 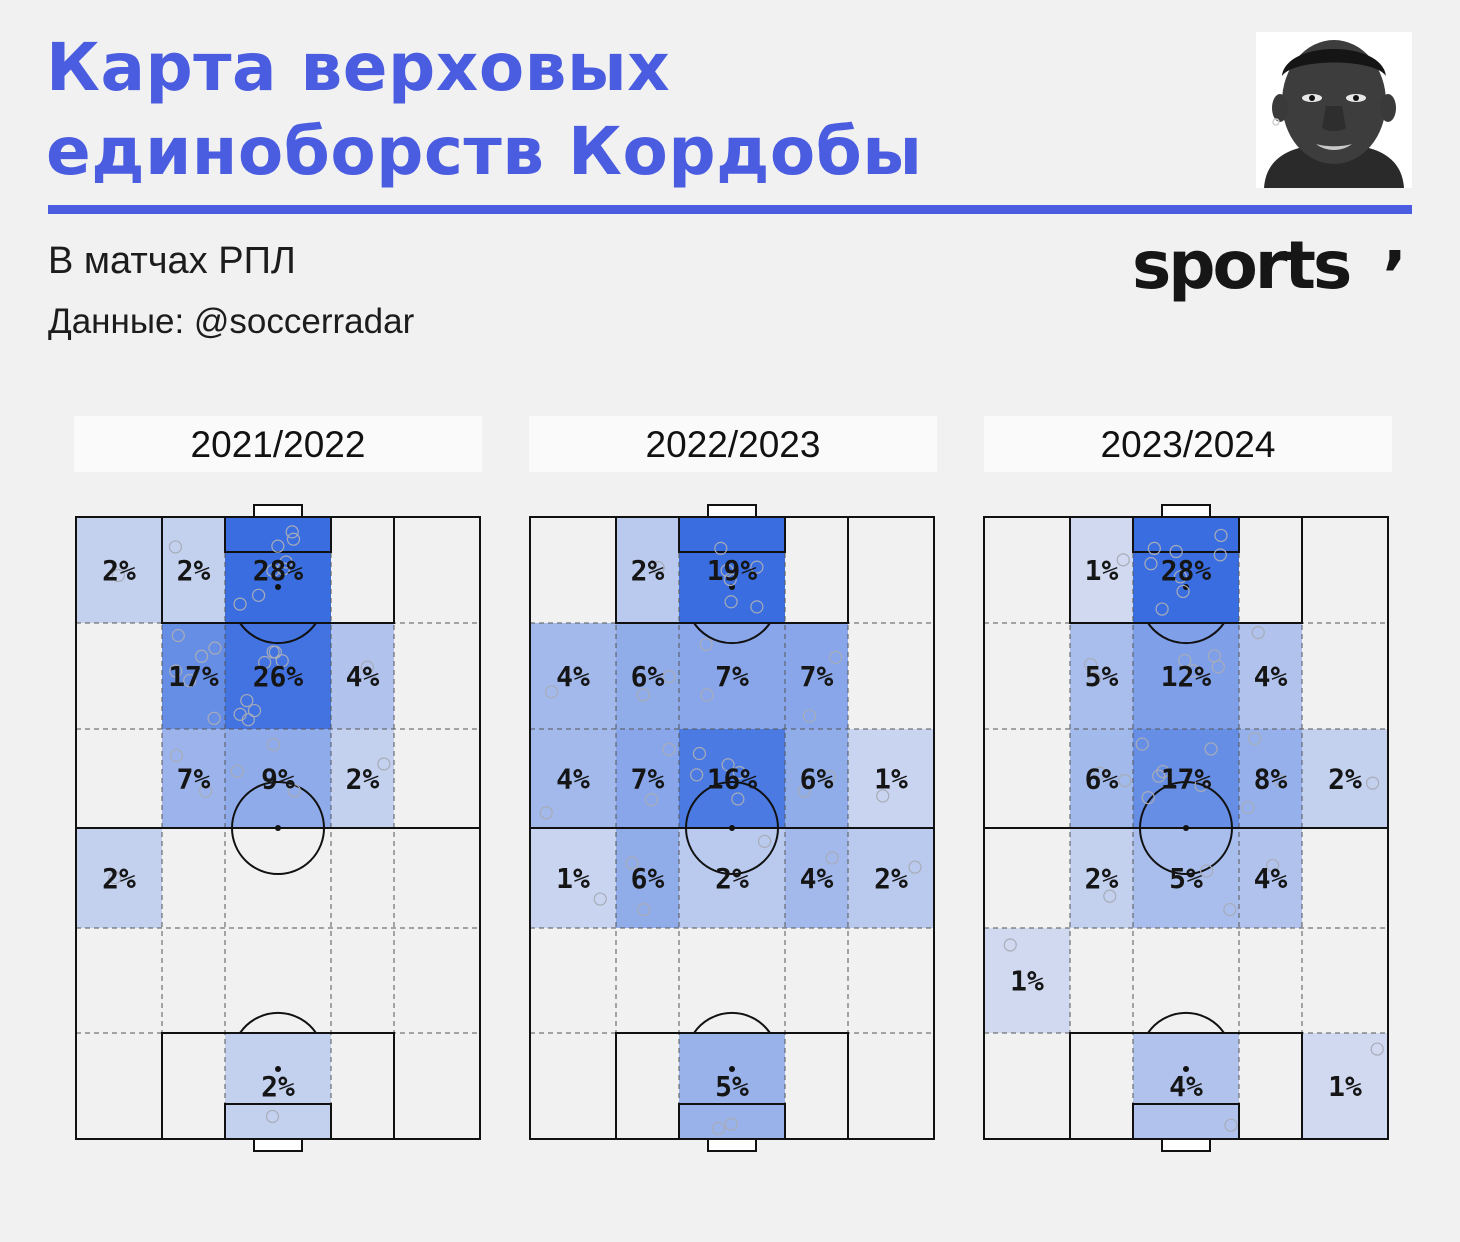 What do you see at coordinates (1394, 275) in the screenshot?
I see `logo-mark: ’` at bounding box center [1394, 275].